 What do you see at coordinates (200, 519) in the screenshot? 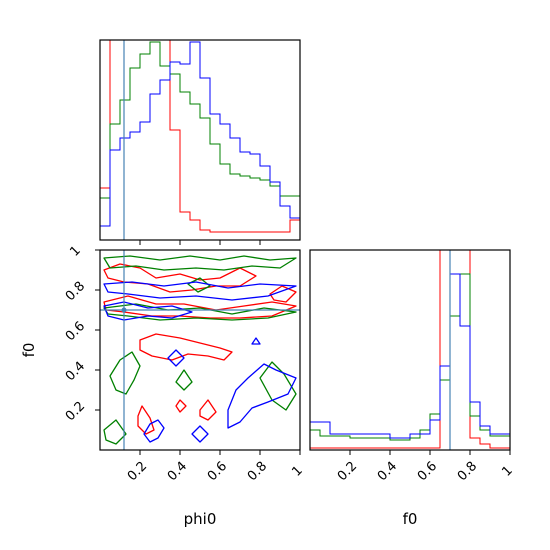
I see `phi0-axis-label: phi0` at bounding box center [200, 519].